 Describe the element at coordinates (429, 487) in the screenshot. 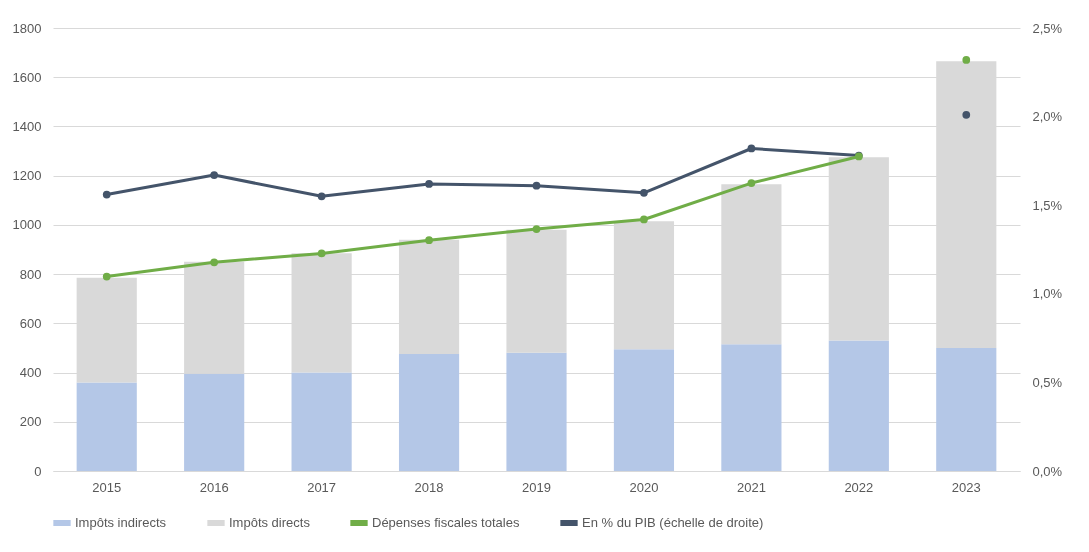

I see `x-tick-label: 2018` at that location.